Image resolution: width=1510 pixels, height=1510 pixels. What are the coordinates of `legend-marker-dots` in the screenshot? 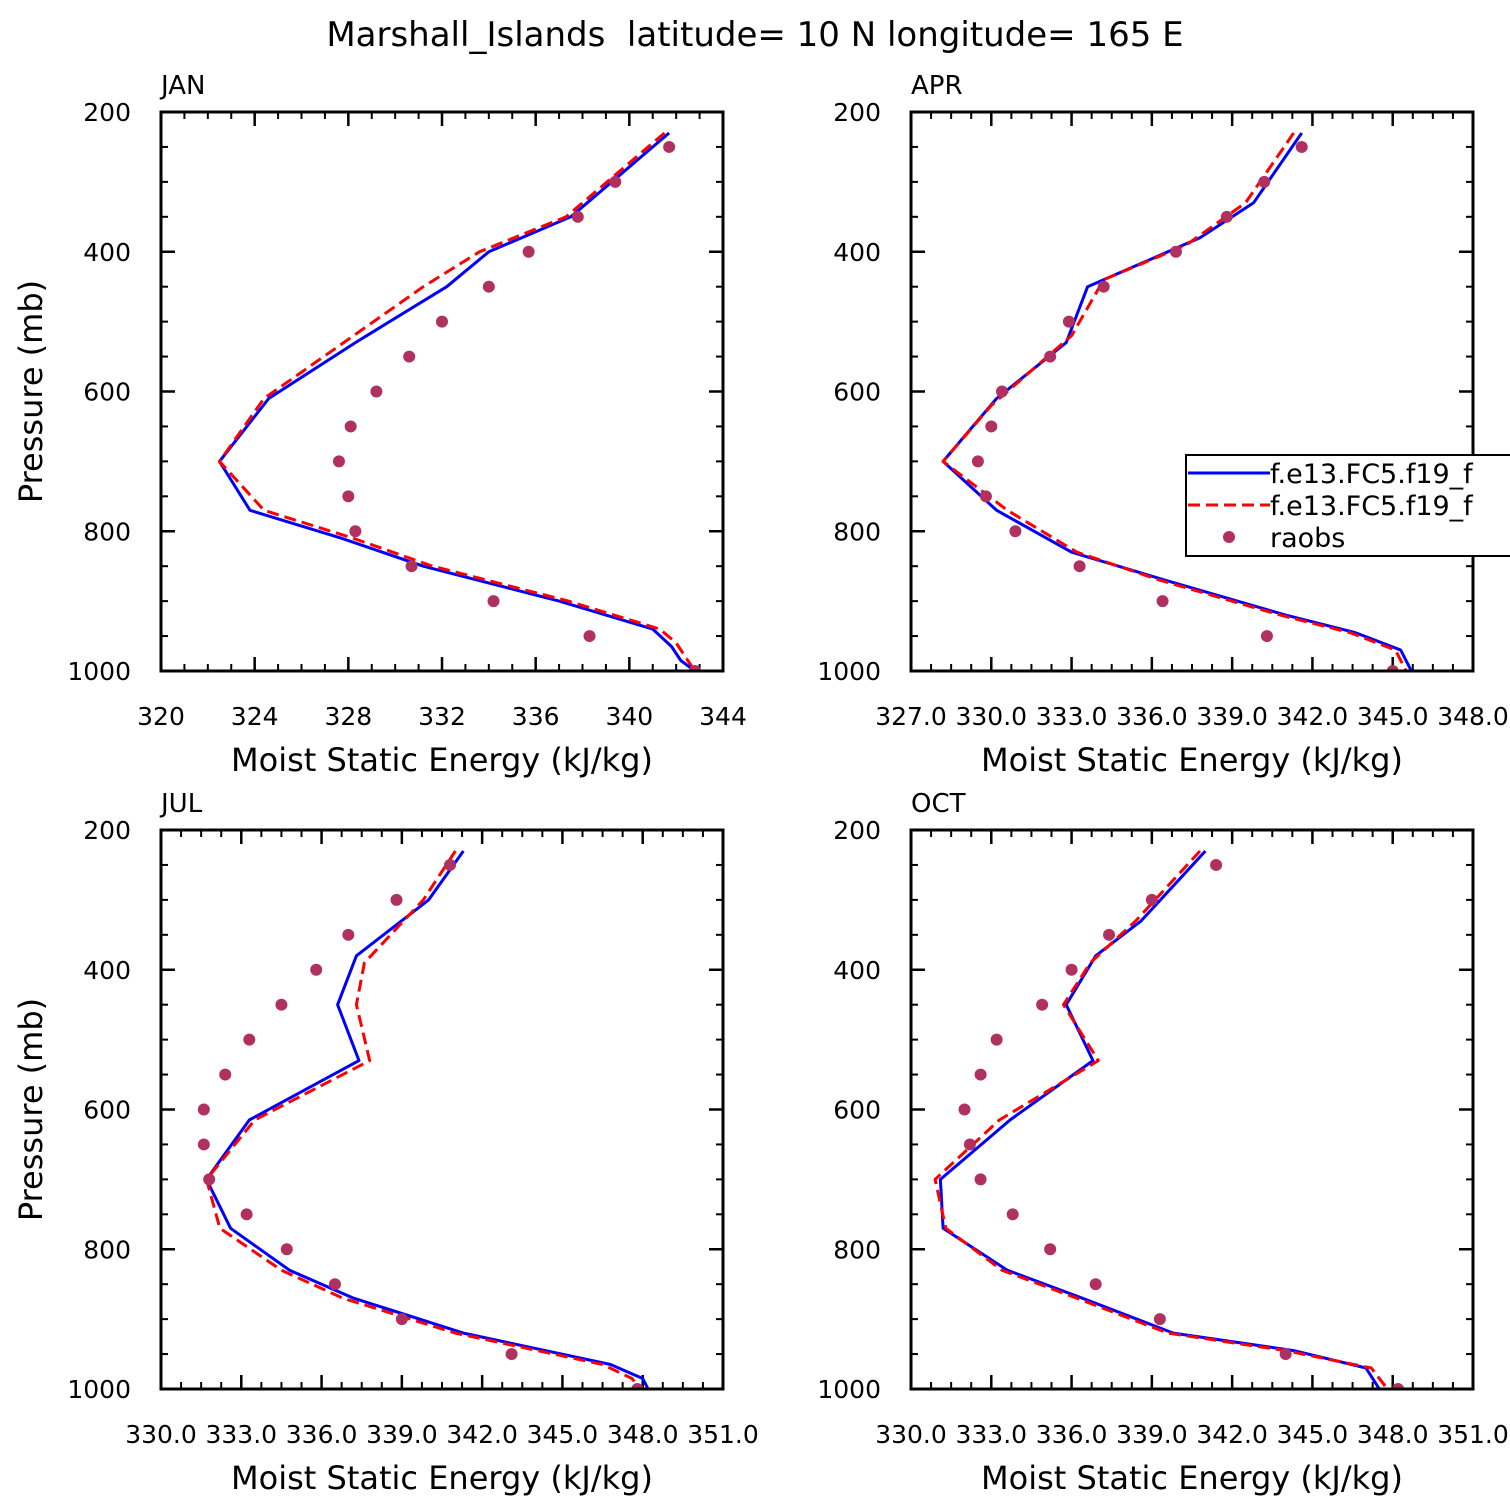 It's located at (1229, 537).